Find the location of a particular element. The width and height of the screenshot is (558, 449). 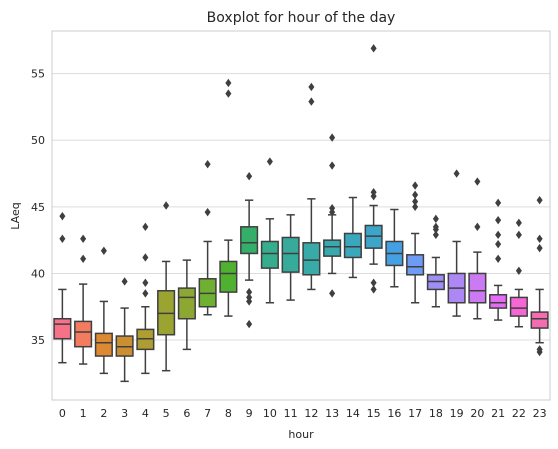

x-tick-label: 17 is located at coordinates (415, 413).